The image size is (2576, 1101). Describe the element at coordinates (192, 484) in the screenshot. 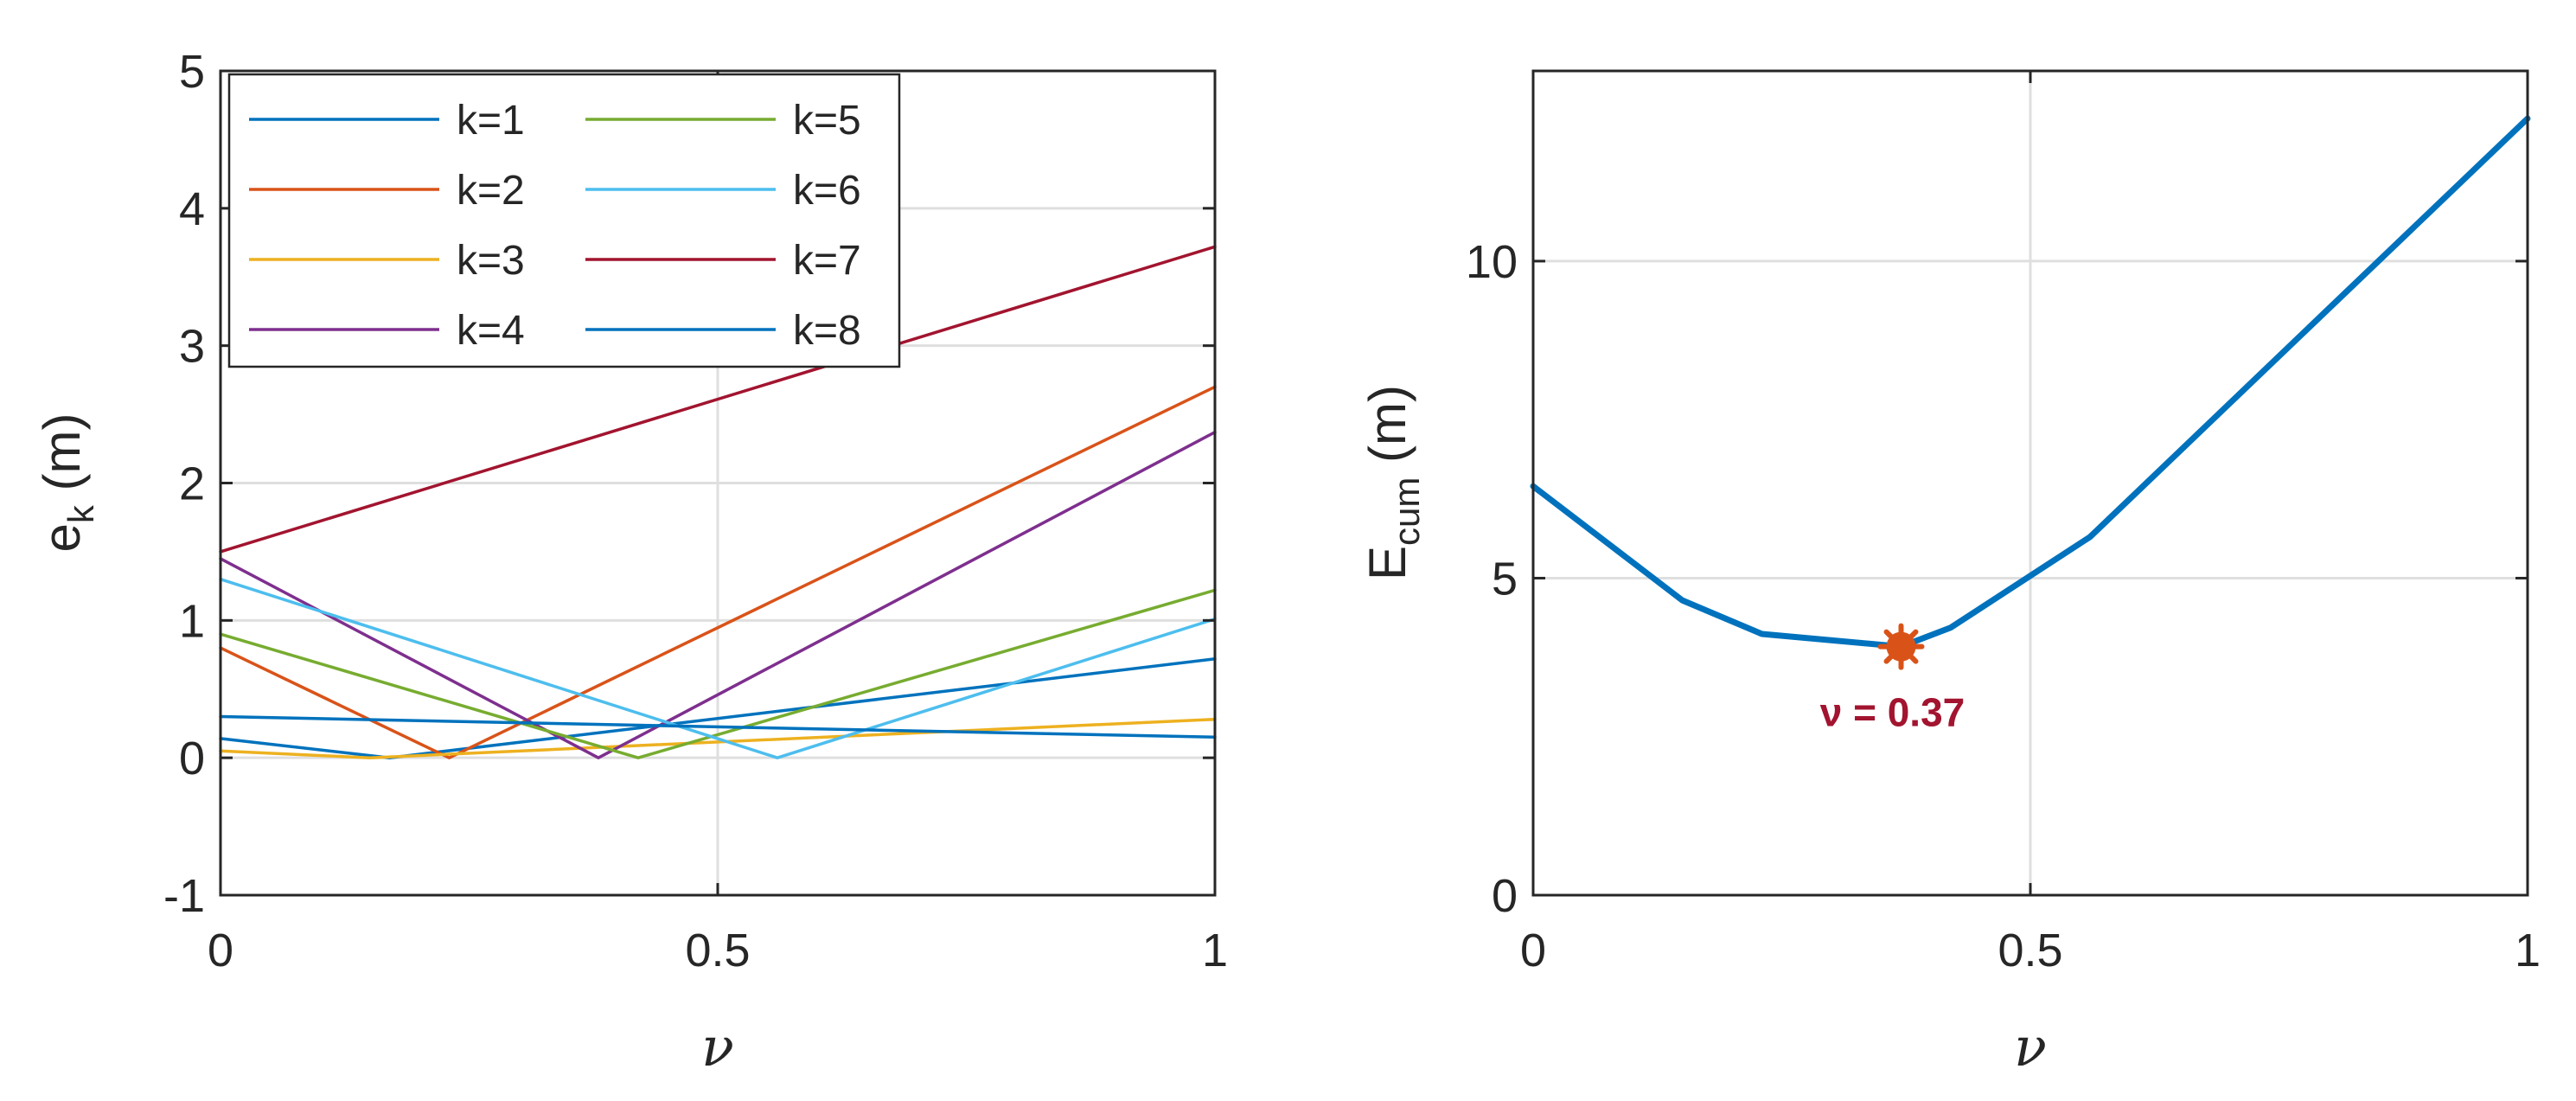

I see `left-y-tick-label: 2` at that location.